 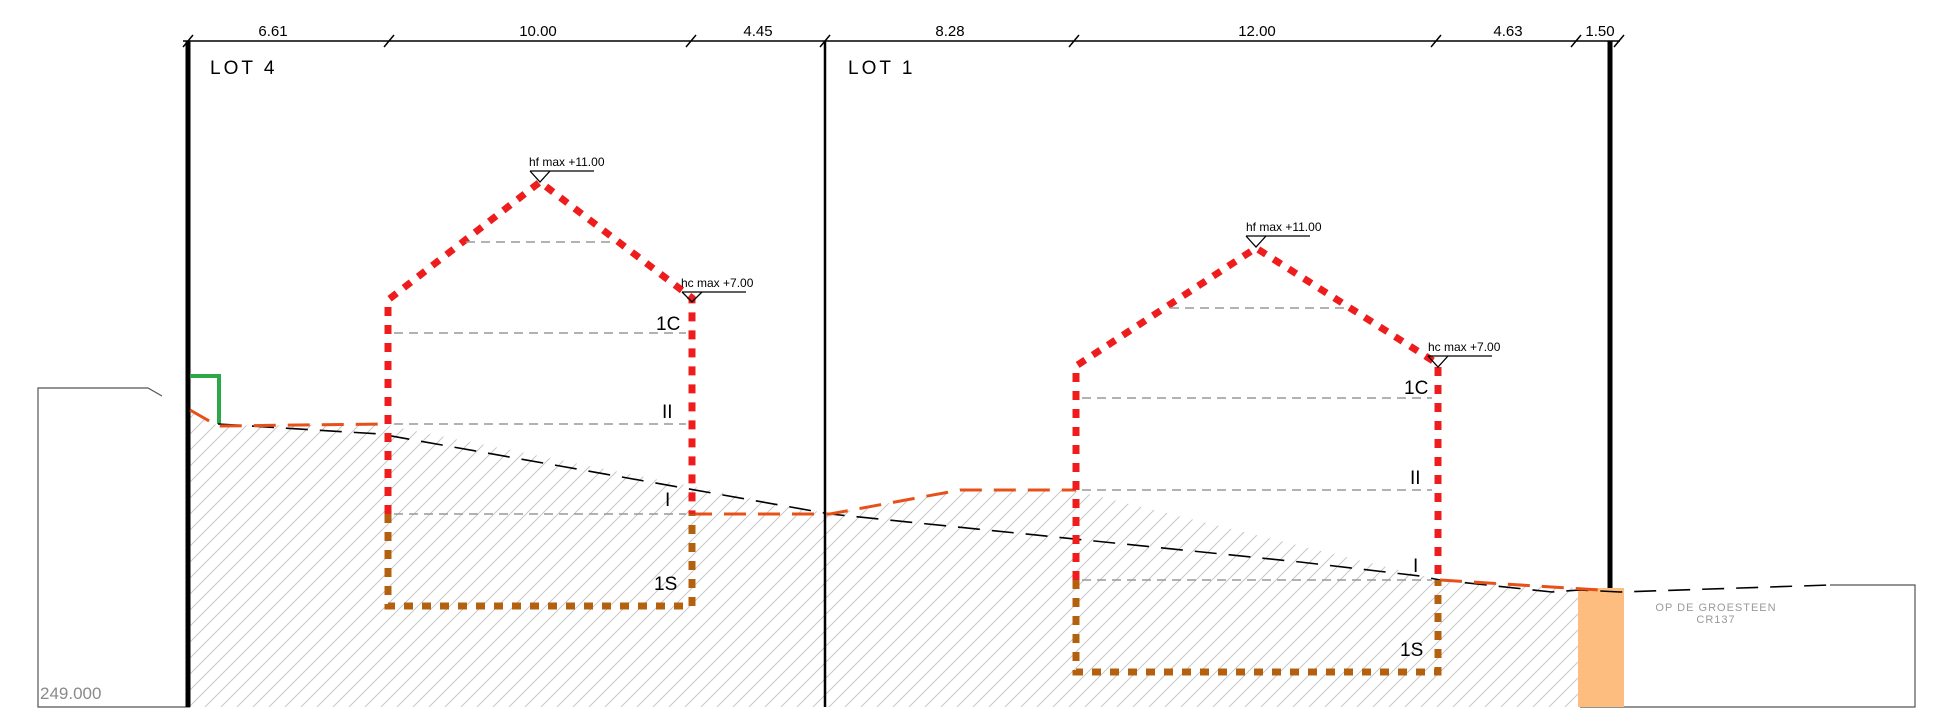 What do you see at coordinates (1715, 620) in the screenshot?
I see `road-code: CR137` at bounding box center [1715, 620].